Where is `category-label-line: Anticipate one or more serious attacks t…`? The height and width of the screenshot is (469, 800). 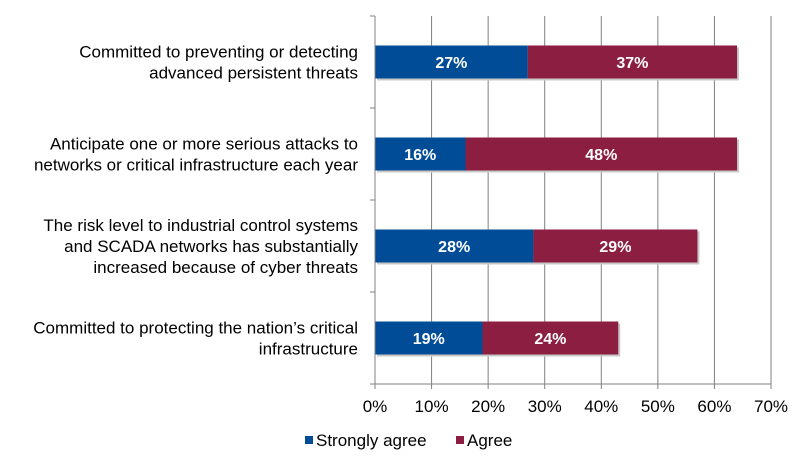 category-label-line: Anticipate one or more serious attacks t… is located at coordinates (204, 144).